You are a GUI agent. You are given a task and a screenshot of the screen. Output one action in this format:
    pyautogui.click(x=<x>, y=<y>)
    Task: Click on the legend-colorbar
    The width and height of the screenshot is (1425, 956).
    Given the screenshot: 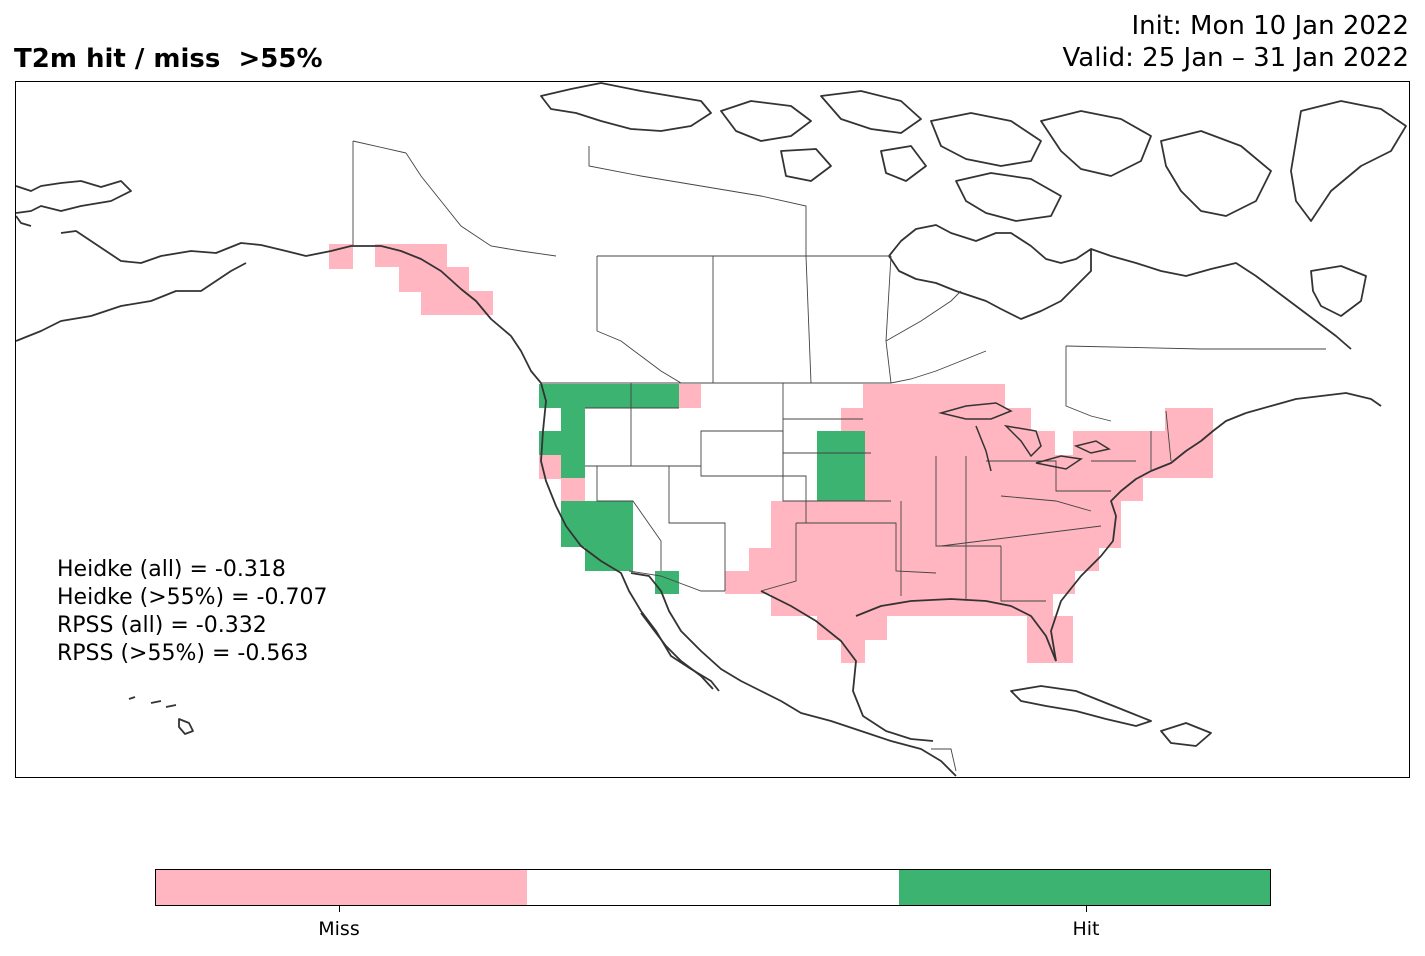 What is the action you would take?
    pyautogui.click(x=713, y=887)
    